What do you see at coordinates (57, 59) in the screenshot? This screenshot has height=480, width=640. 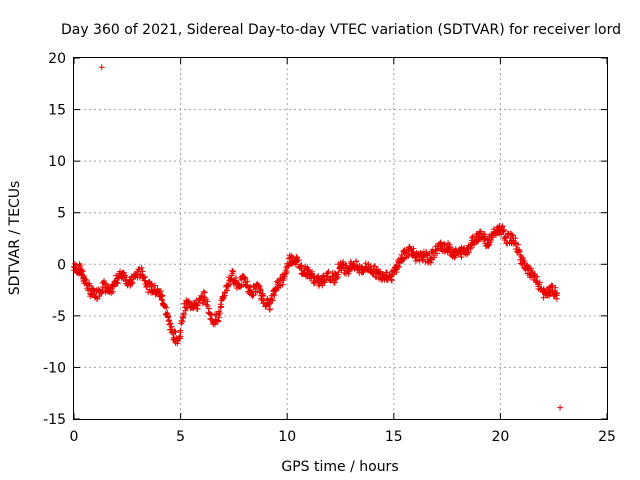 I see `y-tick-label: 20` at bounding box center [57, 59].